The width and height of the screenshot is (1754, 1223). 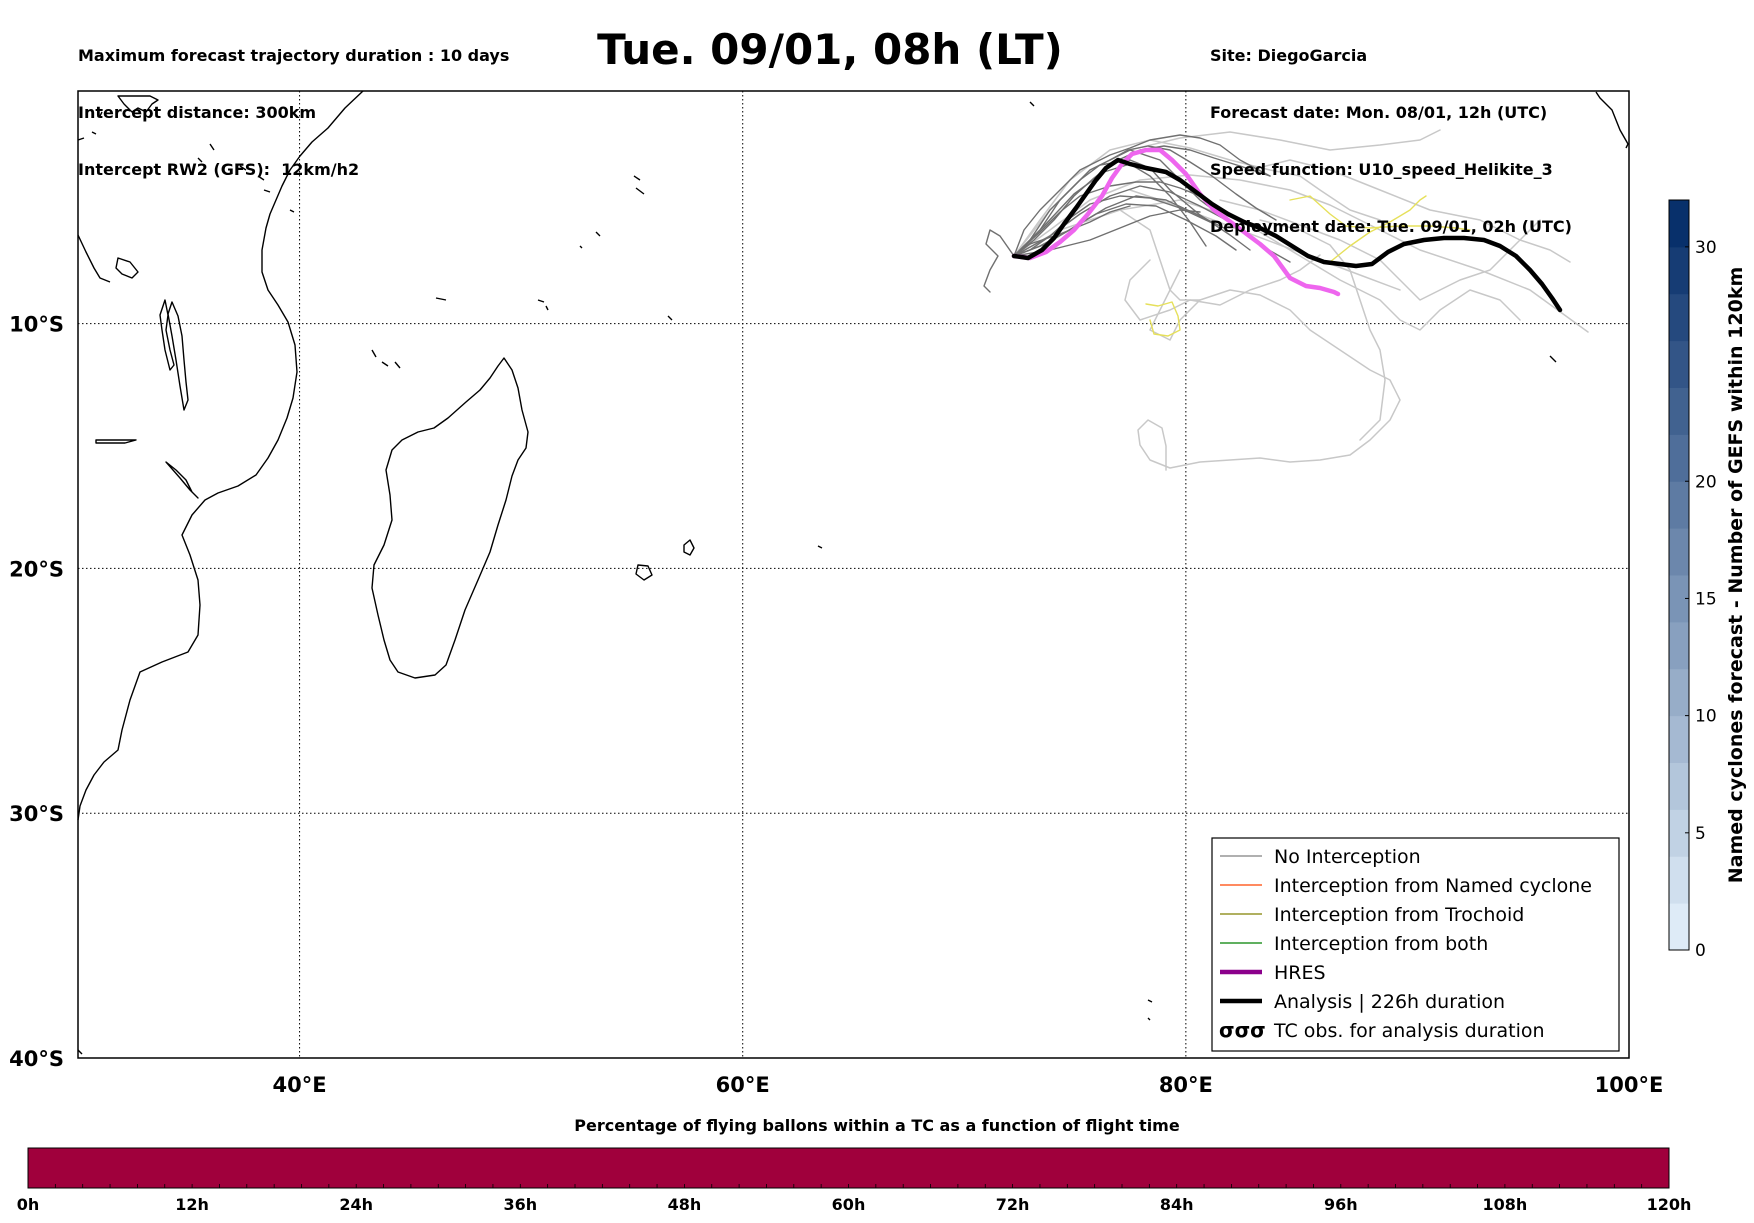 What do you see at coordinates (356, 1204) in the screenshot?
I see `bar-tick-label: 24h` at bounding box center [356, 1204].